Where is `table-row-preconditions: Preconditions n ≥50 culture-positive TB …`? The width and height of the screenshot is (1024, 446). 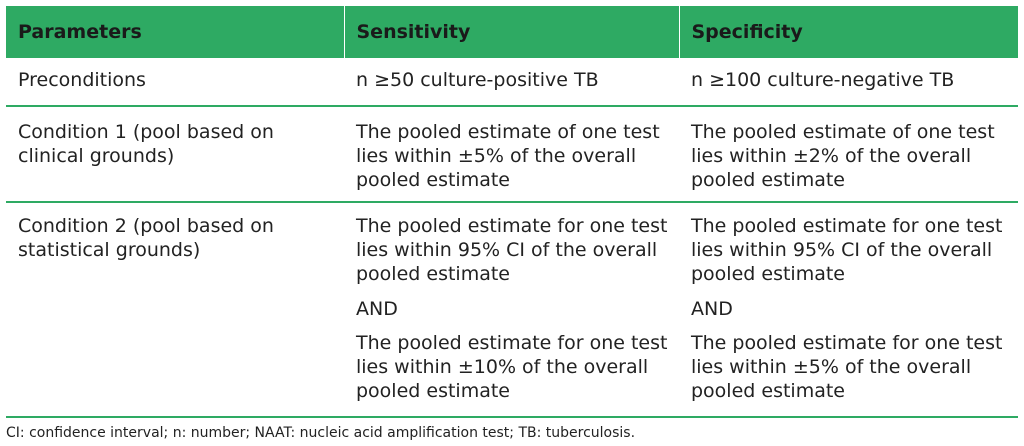
table-row-preconditions: Preconditions n ≥50 culture-positive TB … is located at coordinates (512, 82).